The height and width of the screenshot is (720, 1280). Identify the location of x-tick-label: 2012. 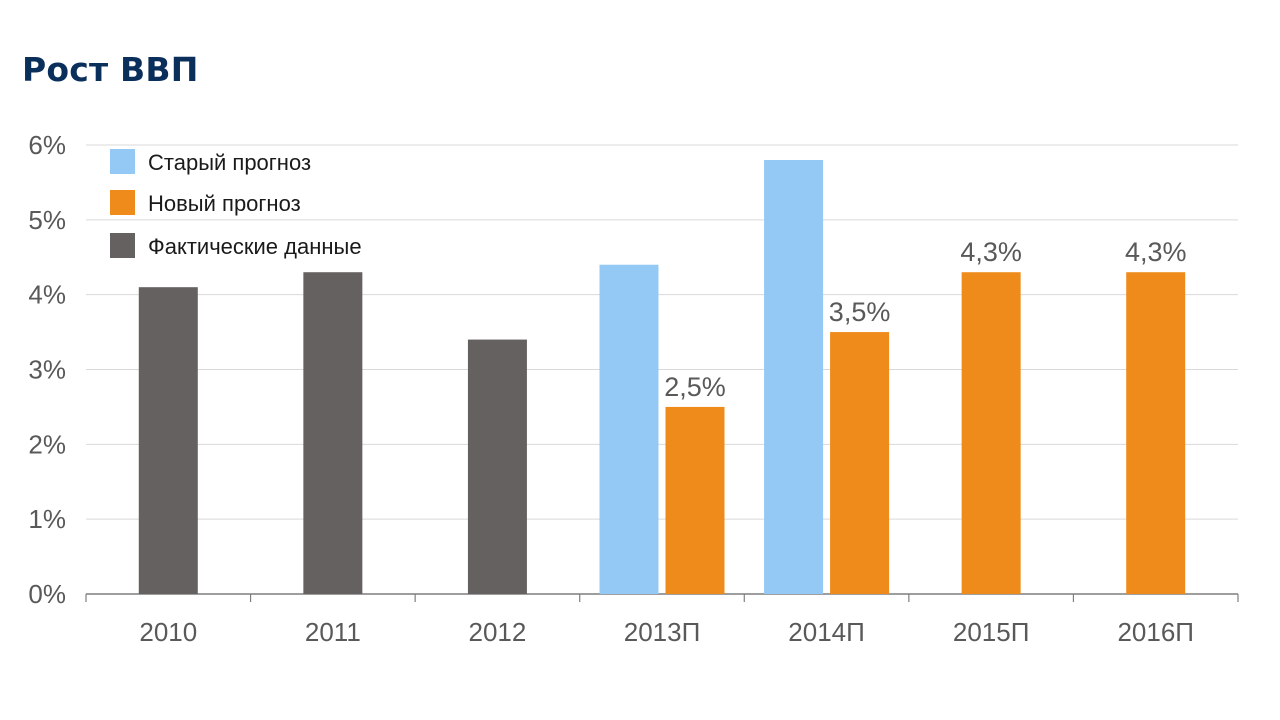
(498, 632).